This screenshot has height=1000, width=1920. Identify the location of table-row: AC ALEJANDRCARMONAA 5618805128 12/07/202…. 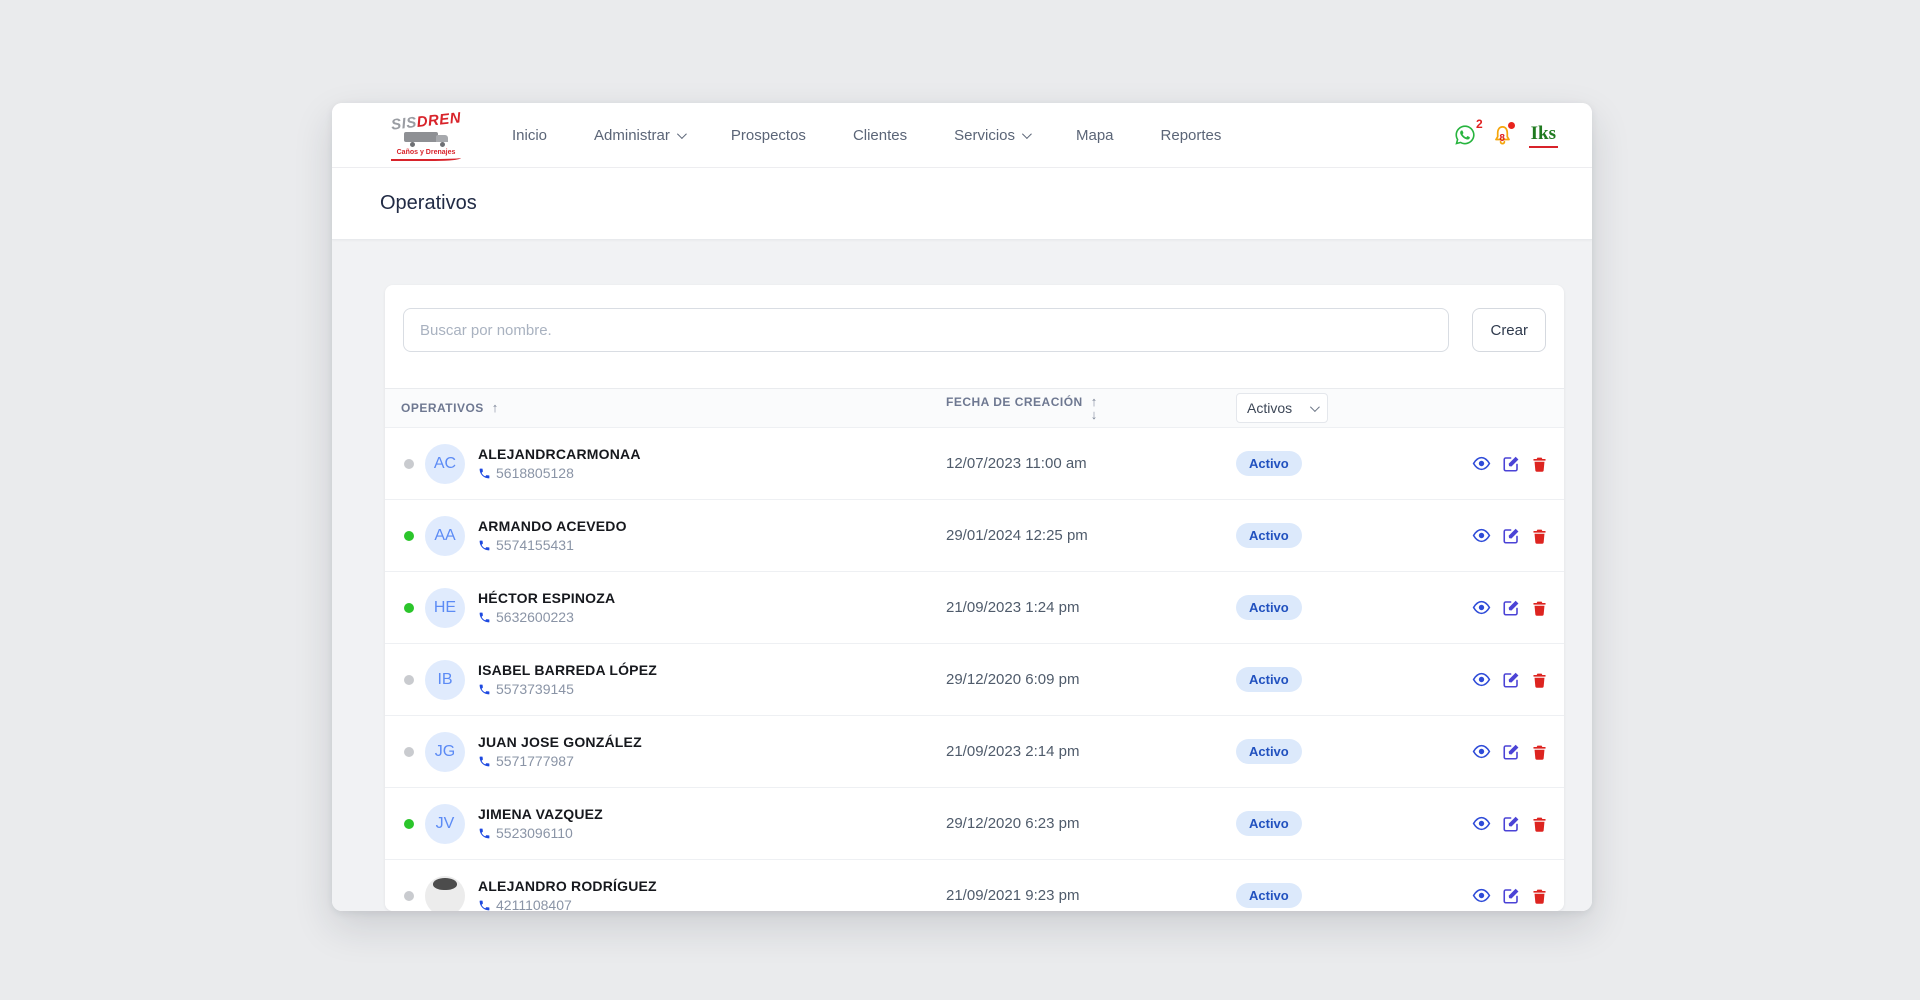
(974, 464).